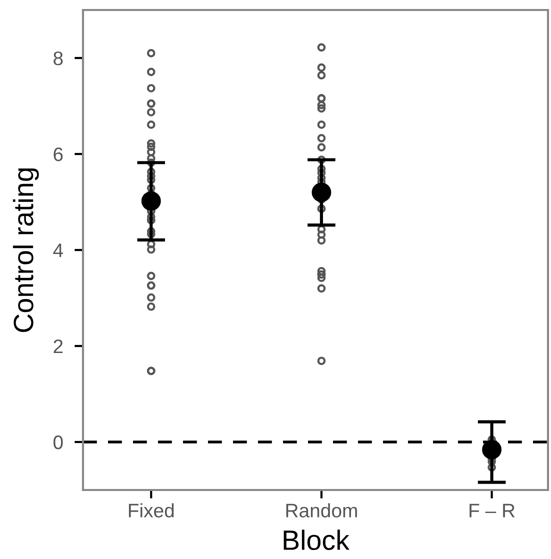 The height and width of the screenshot is (559, 551). Describe the element at coordinates (58, 58) in the screenshot. I see `y-tick-label: 8` at that location.